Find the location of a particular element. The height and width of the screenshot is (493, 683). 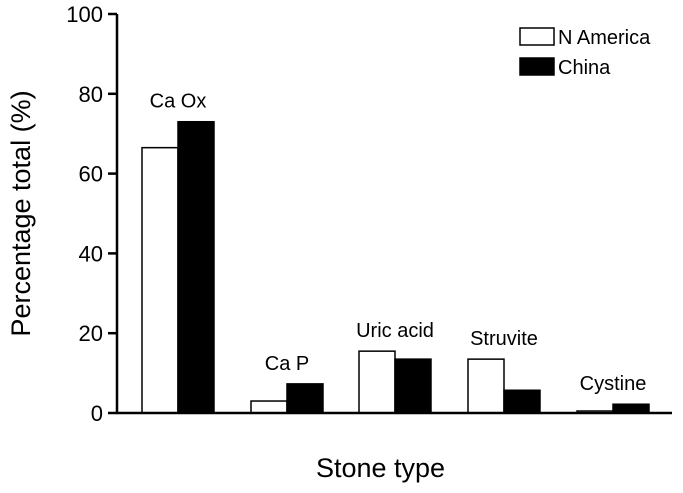

legend-swatch-china is located at coordinates (537, 66).